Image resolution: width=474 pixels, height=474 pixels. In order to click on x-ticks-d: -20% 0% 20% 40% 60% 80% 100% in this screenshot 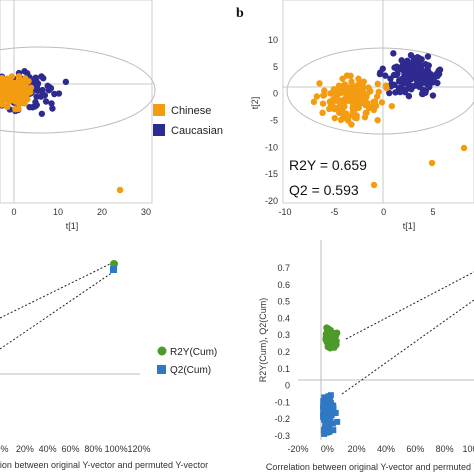, I will do `click(380, 449)`.